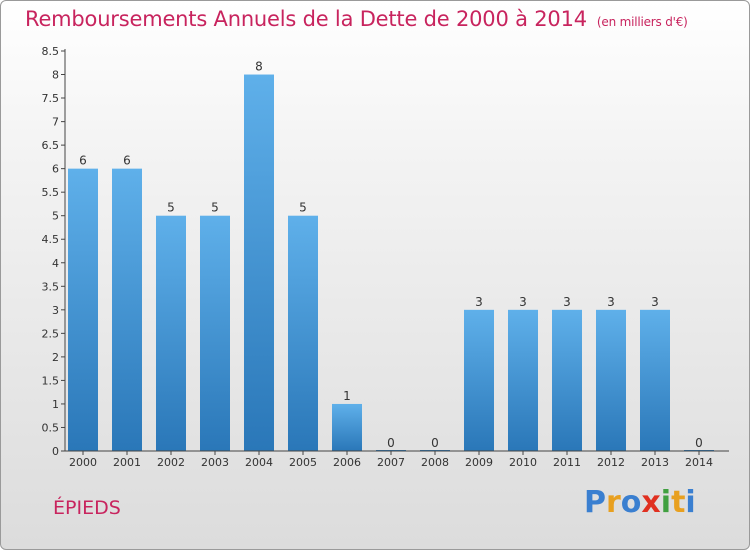 This screenshot has height=550, width=750. I want to click on x-tick-label: 2014, so click(699, 462).